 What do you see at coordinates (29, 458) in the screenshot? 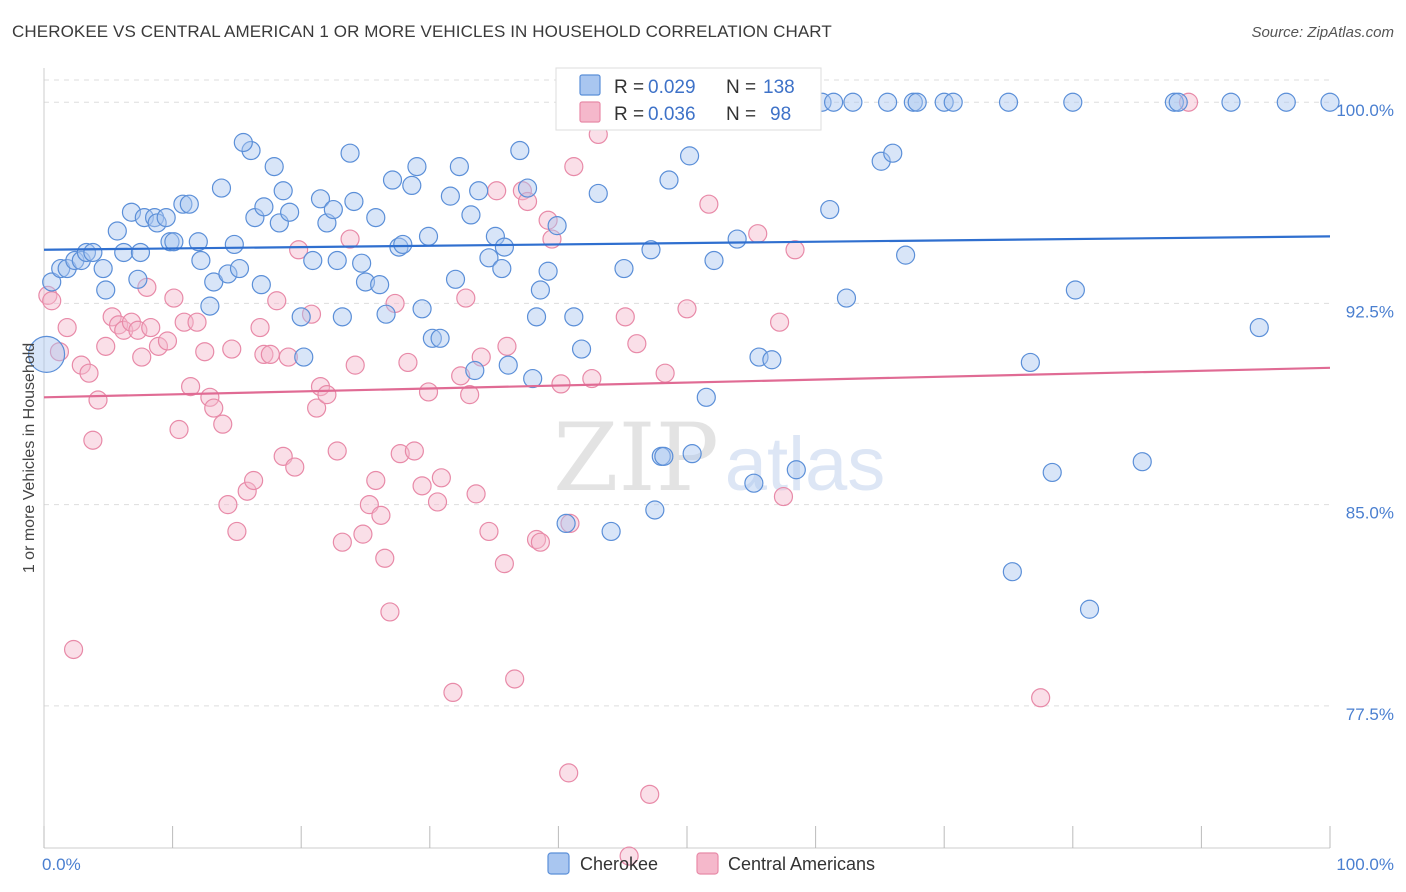
I see `y-axis-label: 1 or more Vehicles in Household` at bounding box center [29, 458].